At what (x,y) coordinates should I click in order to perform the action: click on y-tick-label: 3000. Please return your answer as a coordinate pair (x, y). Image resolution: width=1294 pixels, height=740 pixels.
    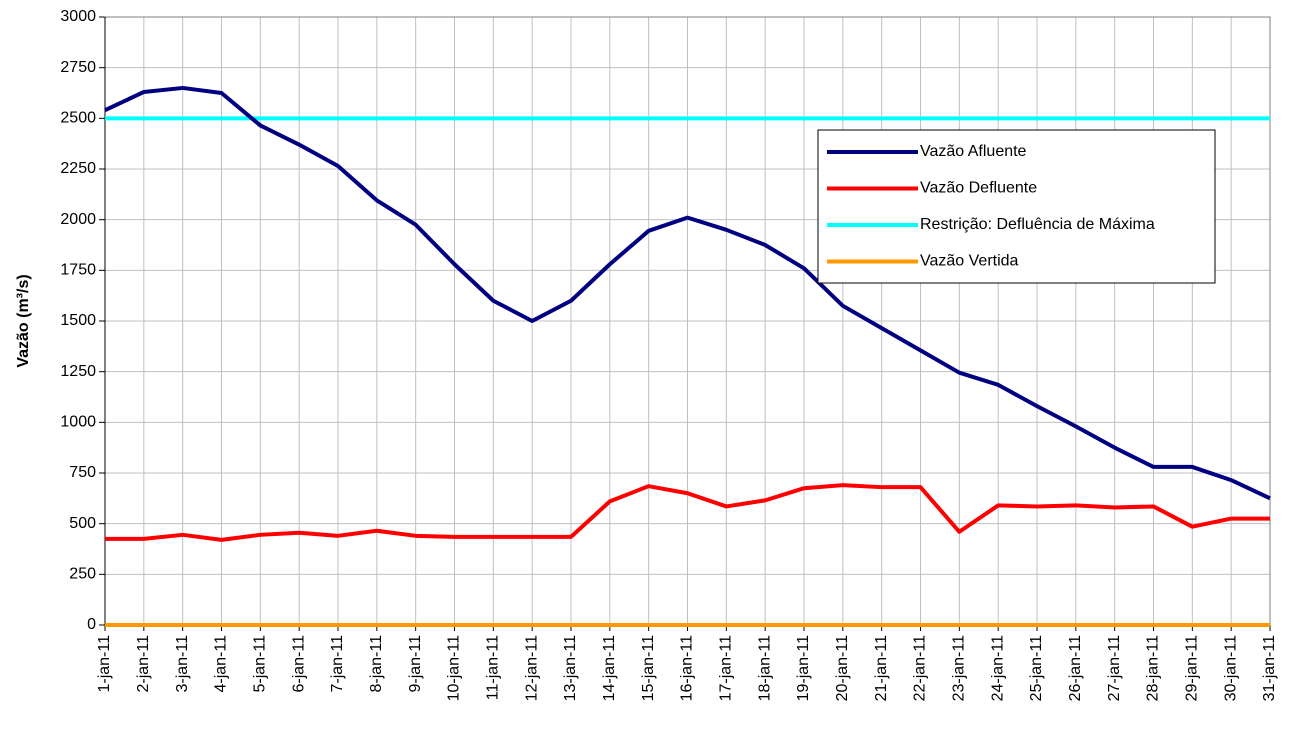
    Looking at the image, I should click on (78, 16).